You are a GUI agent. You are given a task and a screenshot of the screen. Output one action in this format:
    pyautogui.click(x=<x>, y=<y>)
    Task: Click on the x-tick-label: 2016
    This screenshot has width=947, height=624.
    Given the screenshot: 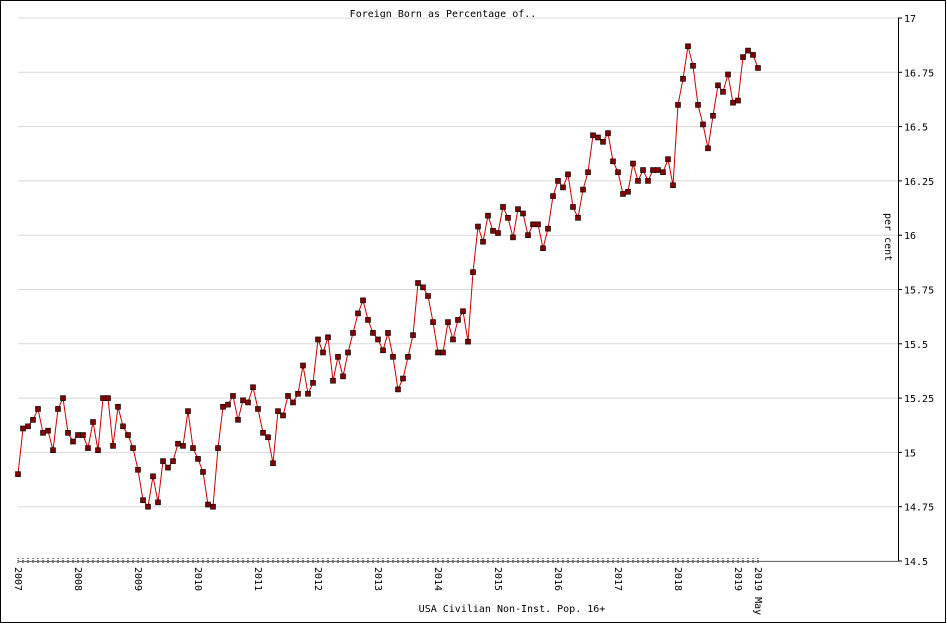 What is the action you would take?
    pyautogui.click(x=557, y=579)
    